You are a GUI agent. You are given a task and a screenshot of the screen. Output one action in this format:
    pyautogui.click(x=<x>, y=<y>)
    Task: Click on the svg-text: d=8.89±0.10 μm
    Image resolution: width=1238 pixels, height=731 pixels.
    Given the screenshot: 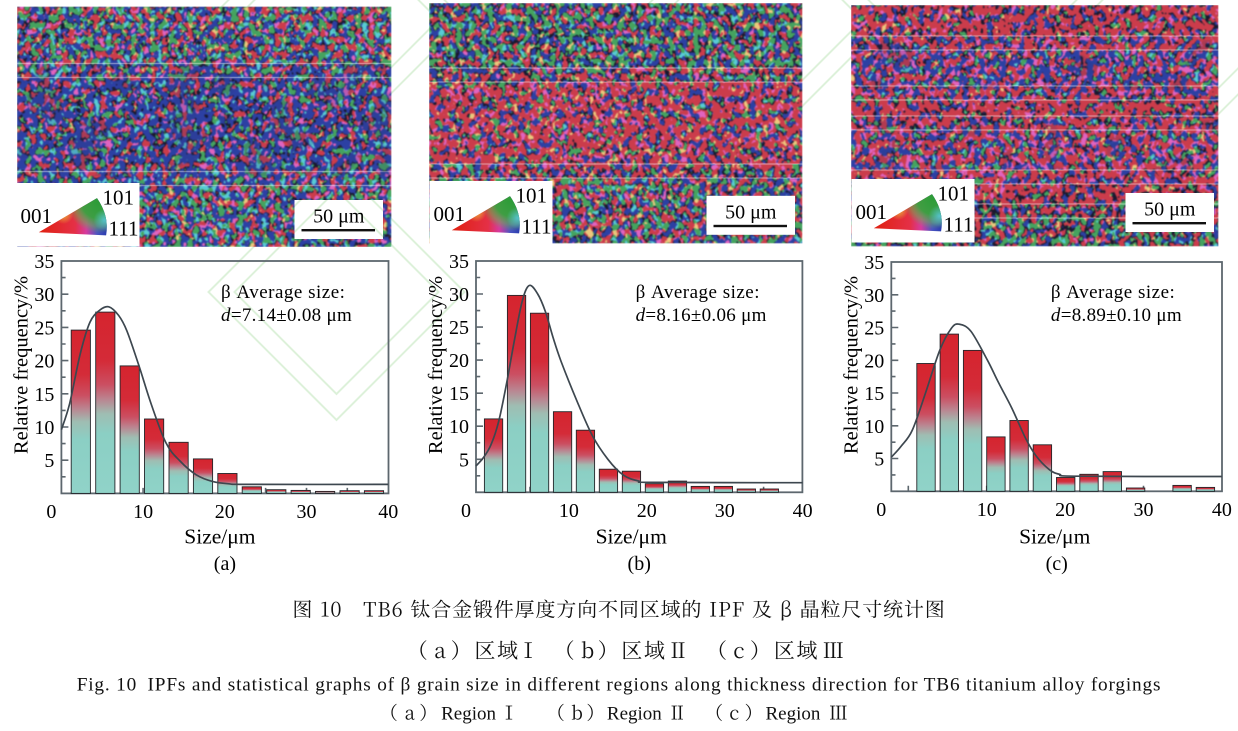 What is the action you would take?
    pyautogui.click(x=1116, y=315)
    